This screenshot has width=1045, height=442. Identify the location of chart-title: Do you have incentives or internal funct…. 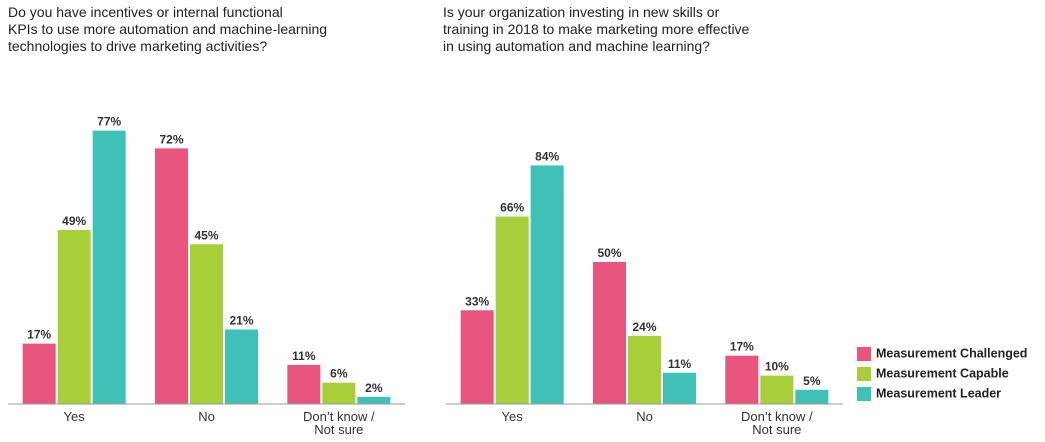
(168, 29).